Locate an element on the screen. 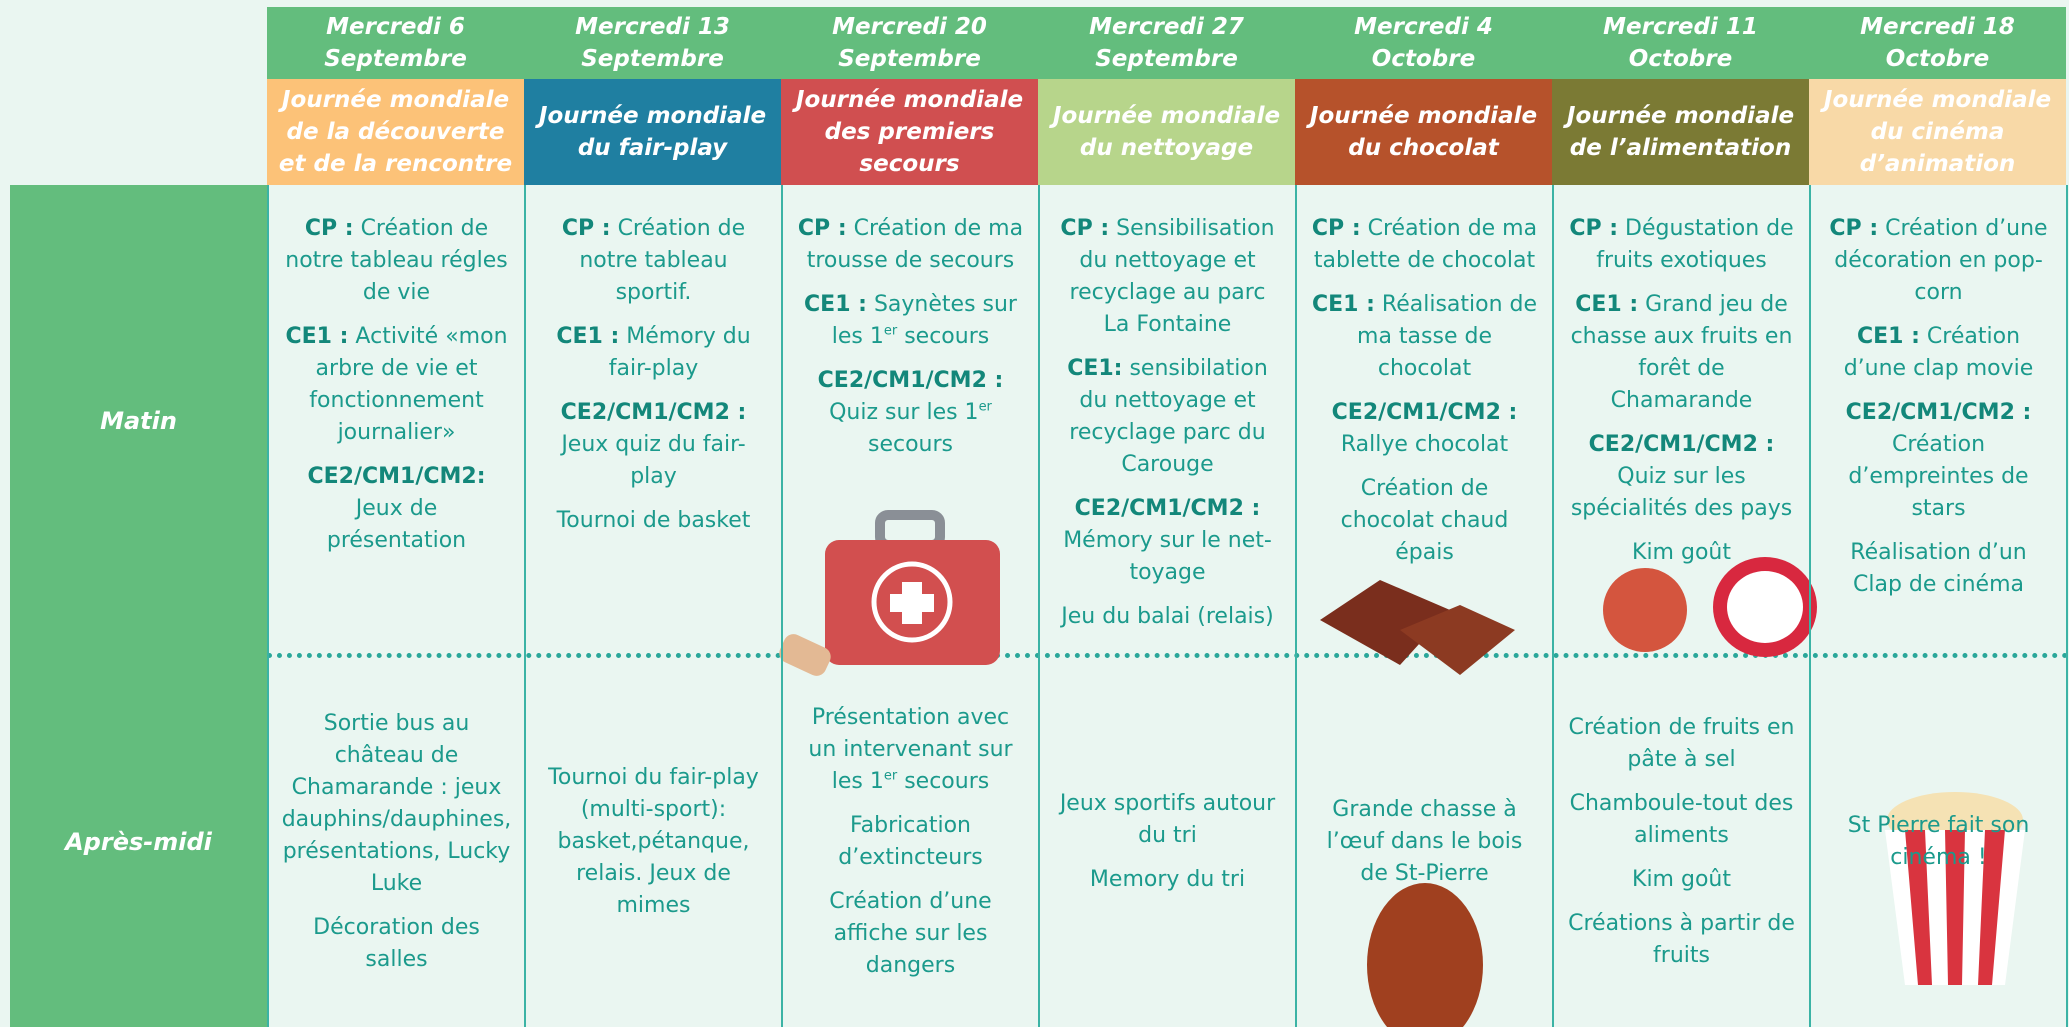  activity-text: Quiz sur les spécialités des pays is located at coordinates (1681, 492).